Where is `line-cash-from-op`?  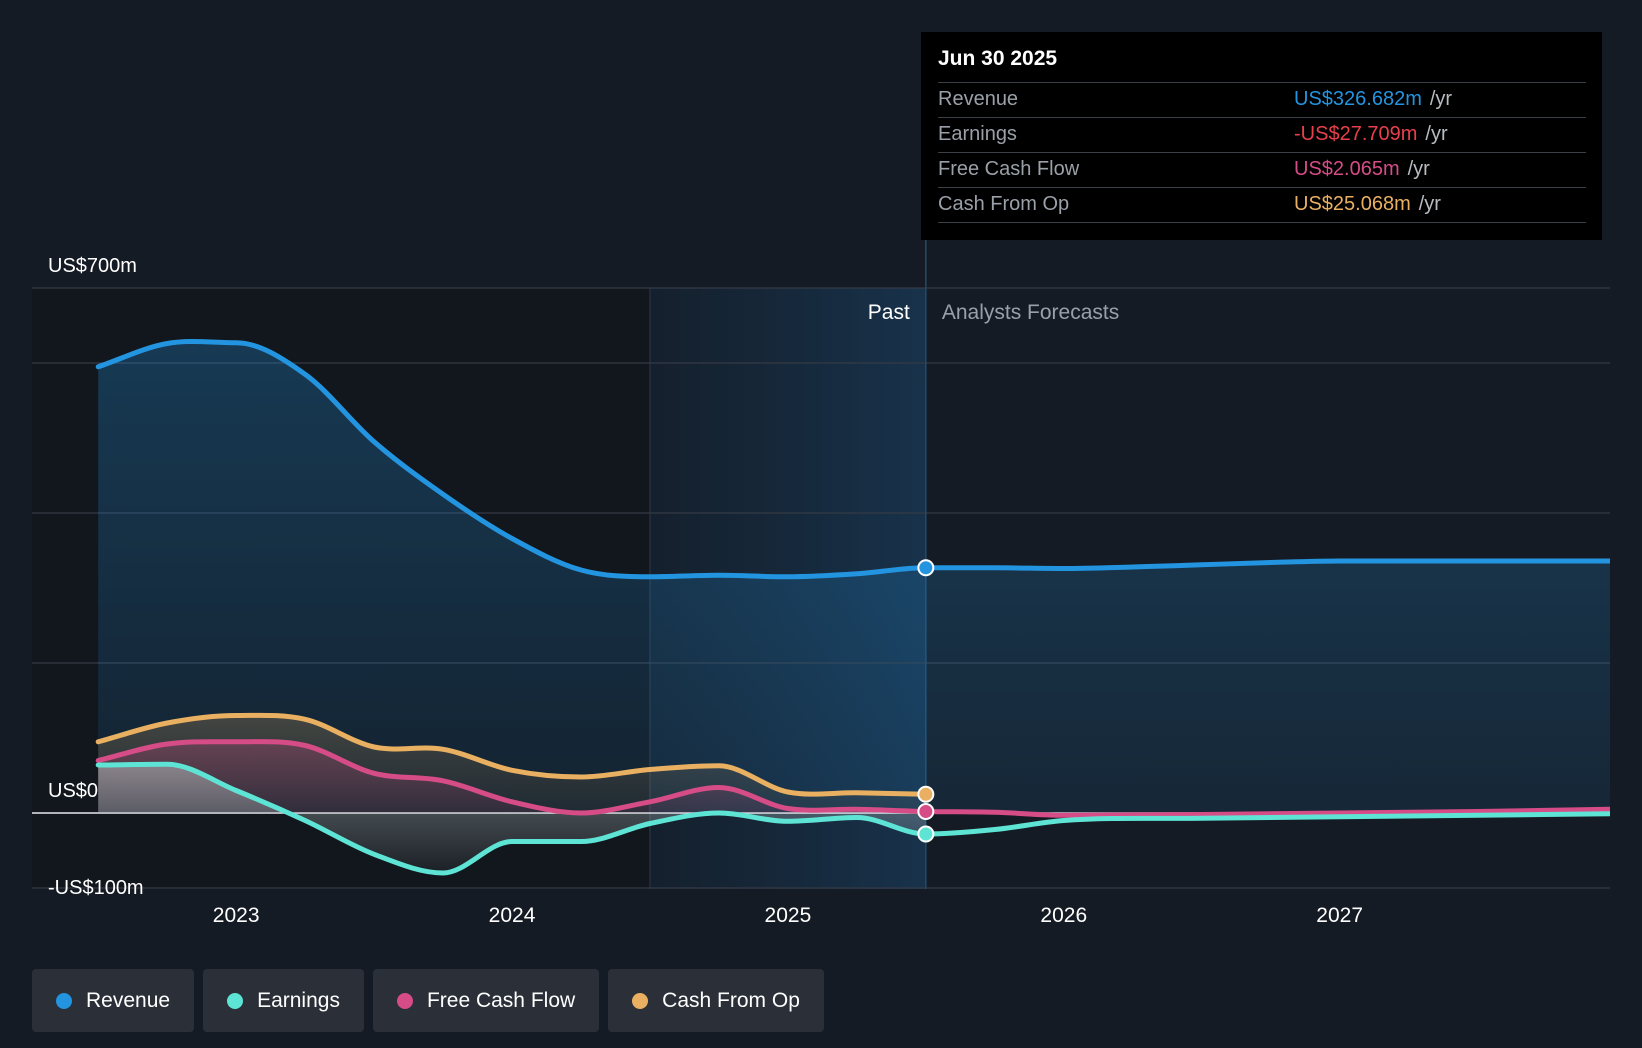
line-cash-from-op is located at coordinates (512, 754).